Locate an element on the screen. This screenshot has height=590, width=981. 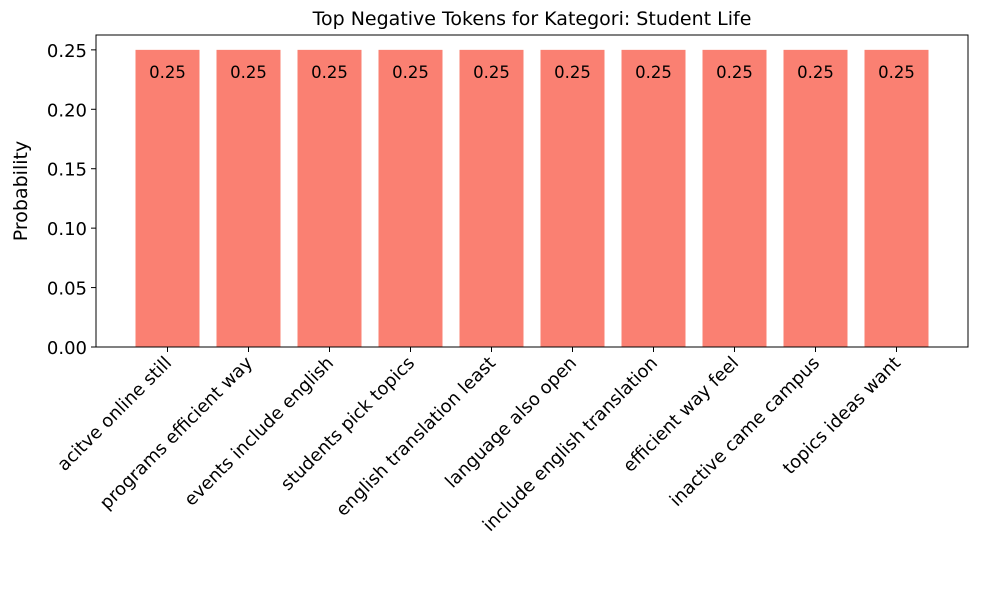
y-tick-label: 0.25 is located at coordinates (67, 51).